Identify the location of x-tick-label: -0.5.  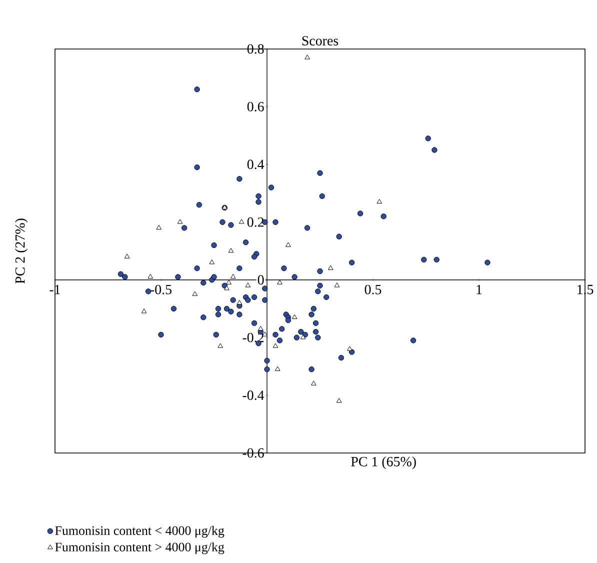
(161, 289).